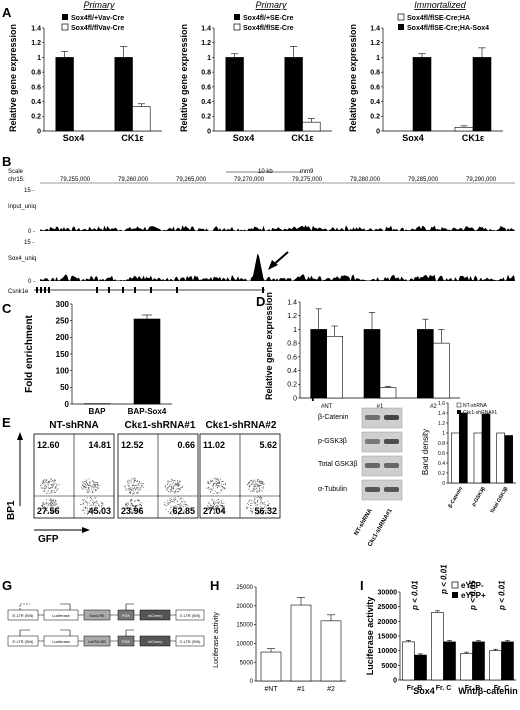 The width and height of the screenshot is (520, 710). I want to click on x-tick-label: CK1ε, so click(473, 138).